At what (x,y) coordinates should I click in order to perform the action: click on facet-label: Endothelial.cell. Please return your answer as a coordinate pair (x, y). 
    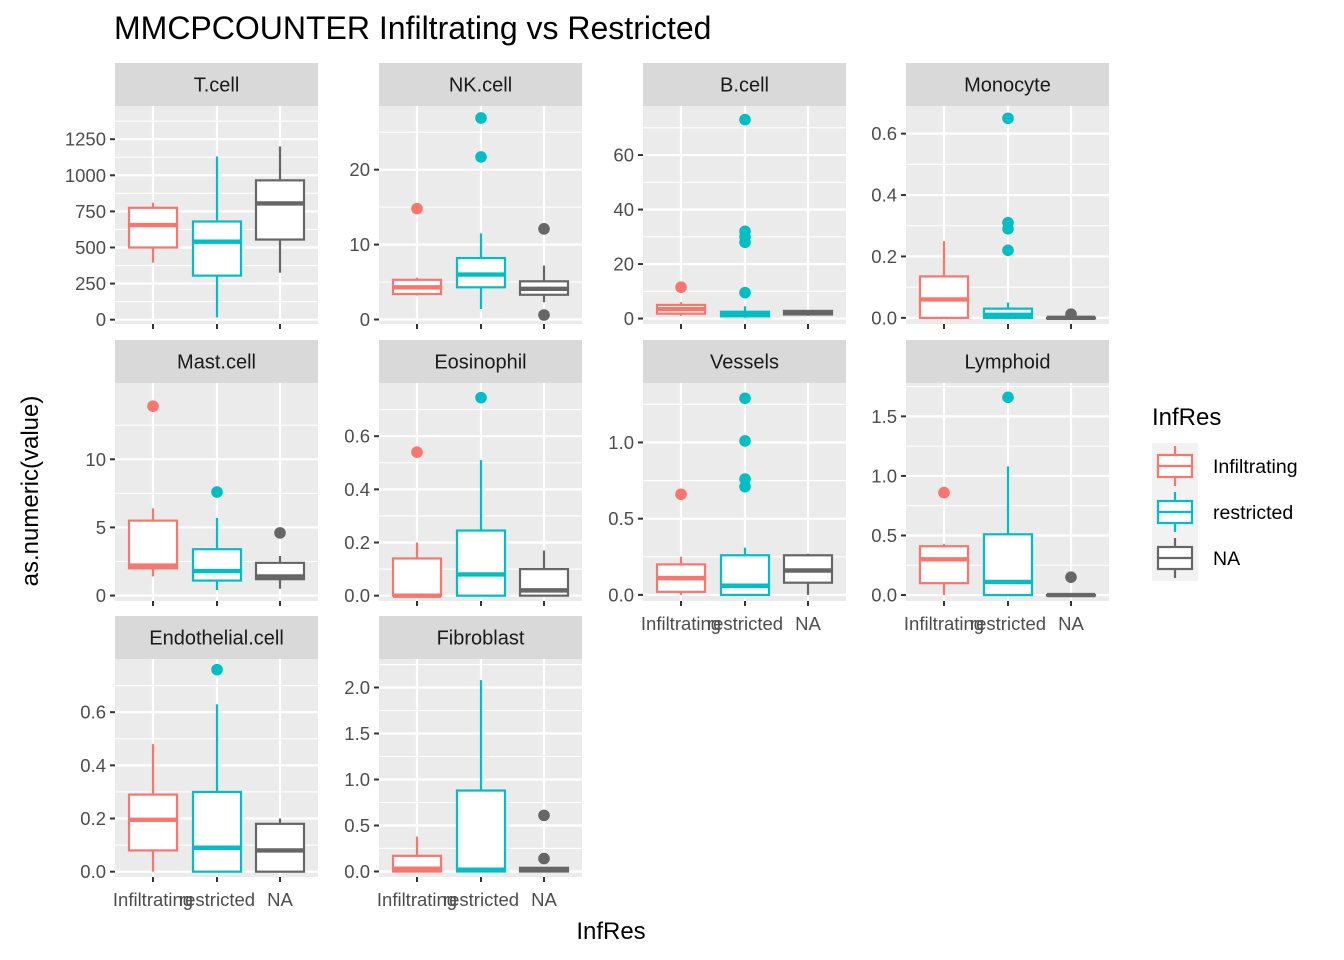
    Looking at the image, I should click on (216, 639).